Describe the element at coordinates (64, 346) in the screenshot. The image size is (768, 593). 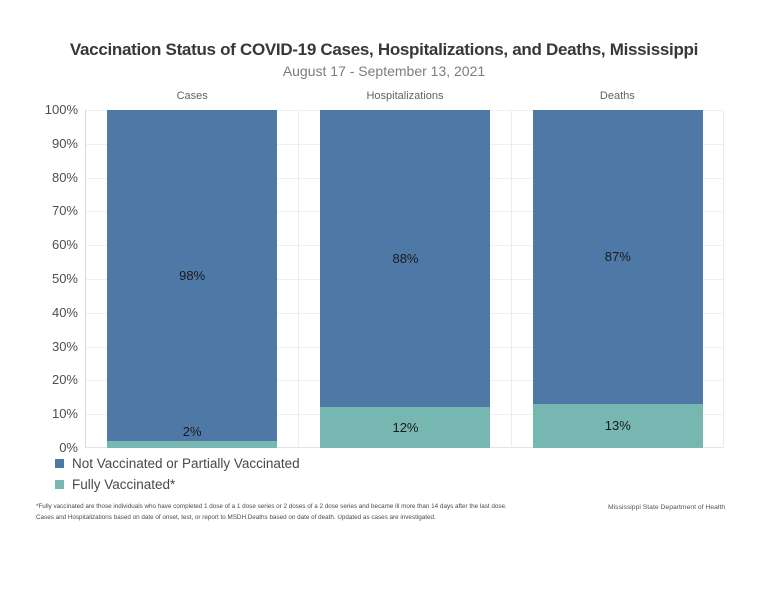
I see `y-tick-label: 30%` at that location.